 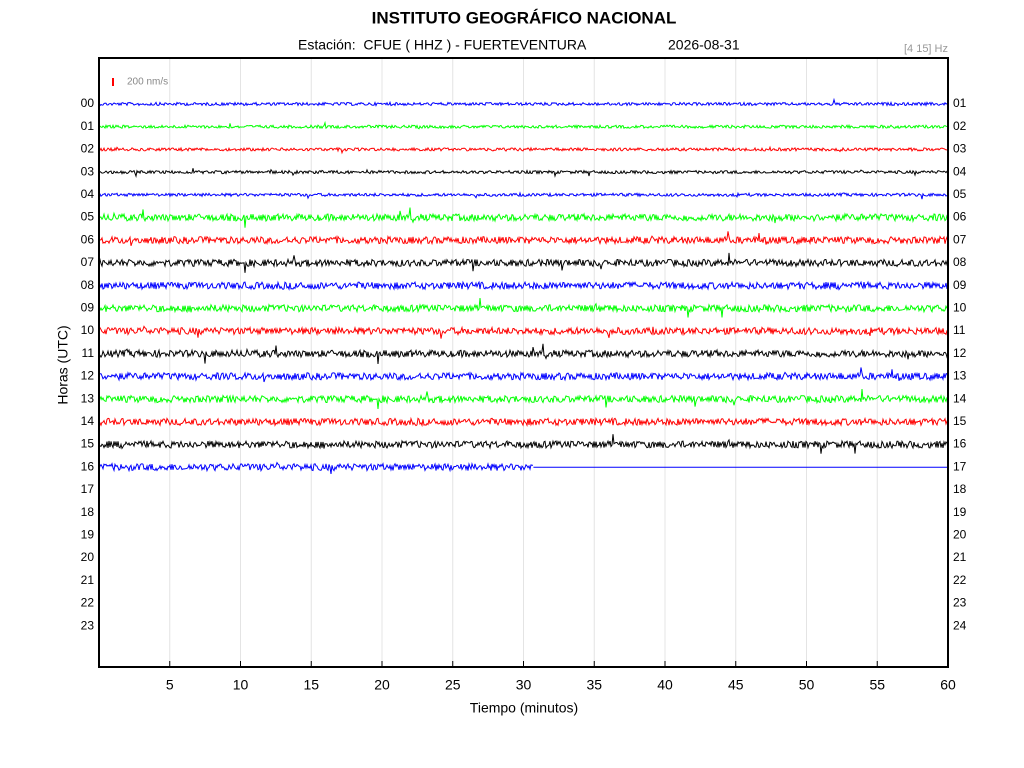 What do you see at coordinates (594, 685) in the screenshot?
I see `x-tick-label: 35` at bounding box center [594, 685].